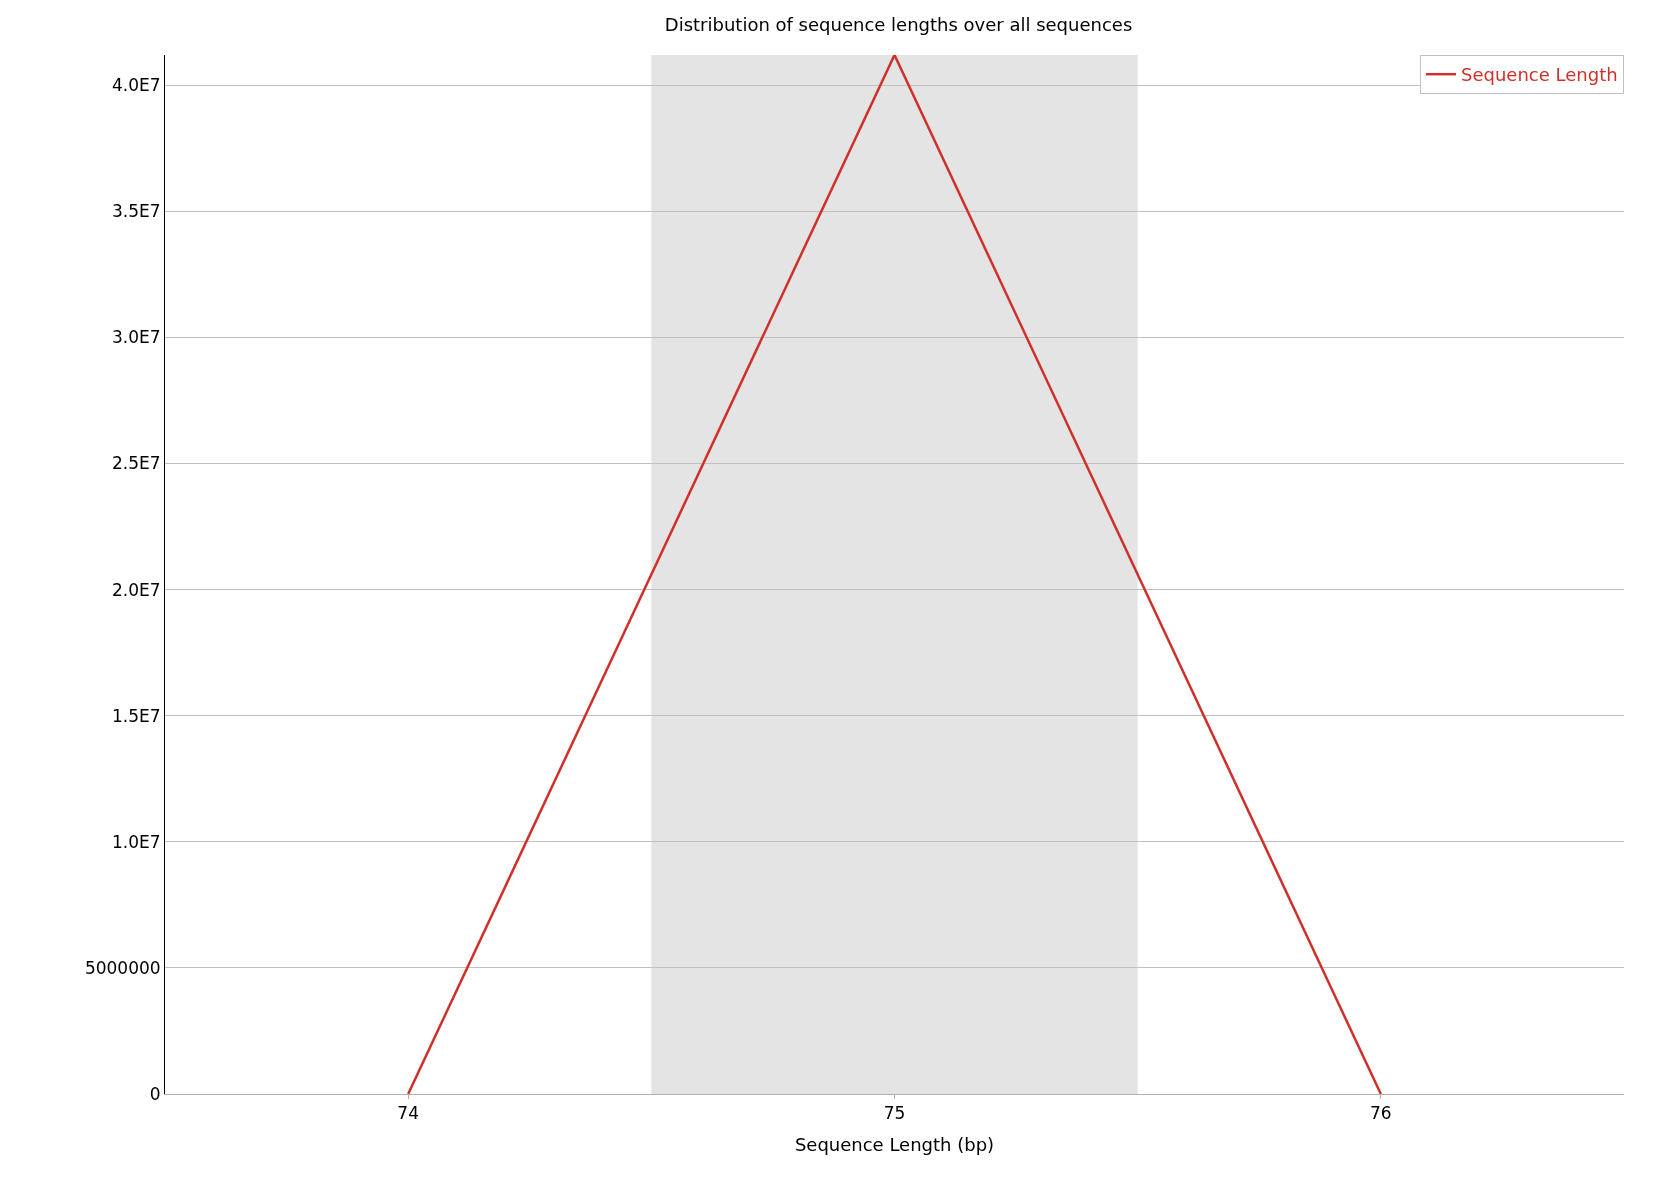  What do you see at coordinates (136, 85) in the screenshot?
I see `y-tick-label: 4.0E7` at bounding box center [136, 85].